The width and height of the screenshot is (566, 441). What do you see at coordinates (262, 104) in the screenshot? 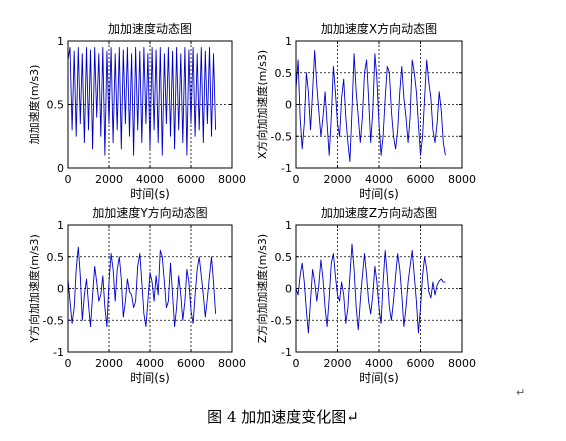
I see `y-axis-label: X方向加加速度(m/s3)` at bounding box center [262, 104].